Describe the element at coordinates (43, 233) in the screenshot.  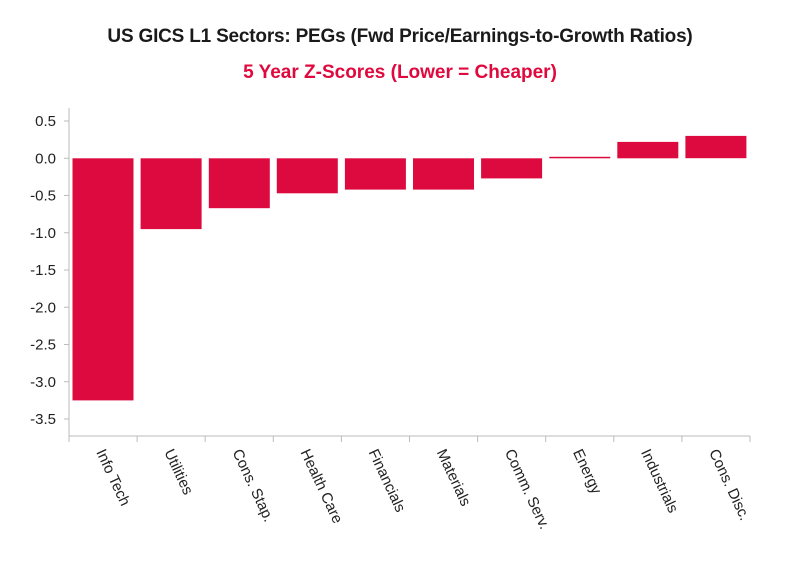
I see `y-tick-label: -1.0` at that location.